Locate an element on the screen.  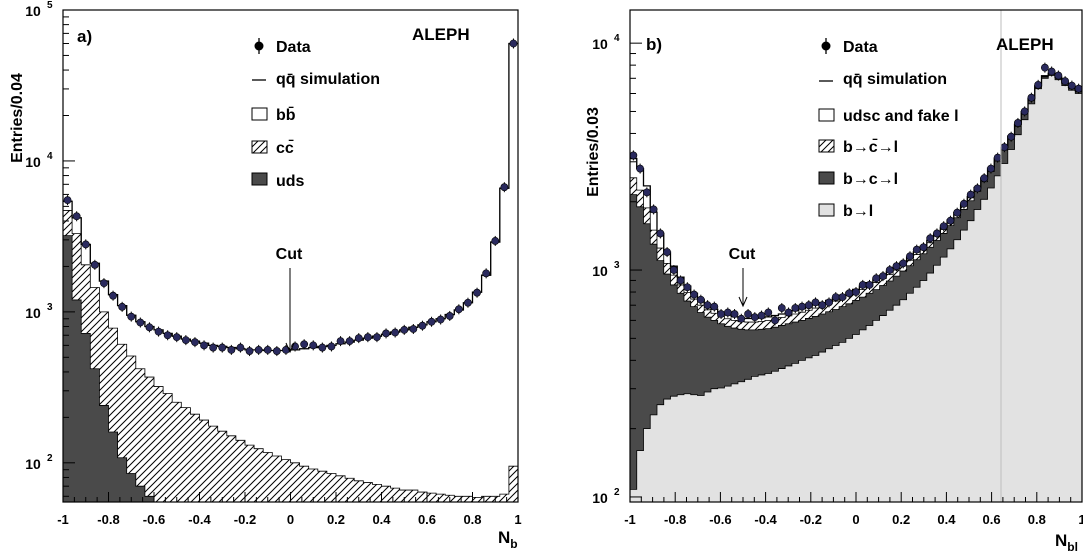
panel-a-label: a) is located at coordinates (84, 36).